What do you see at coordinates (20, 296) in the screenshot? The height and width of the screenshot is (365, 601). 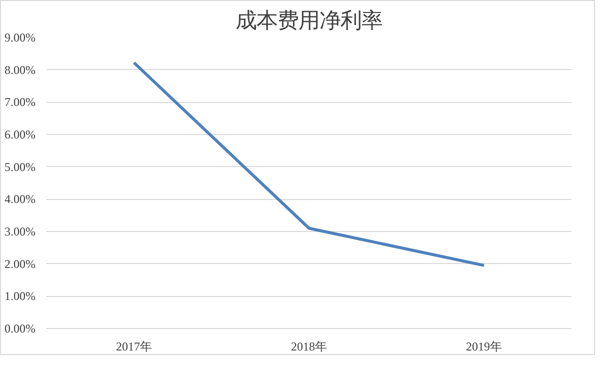 I see `y-tick-label: 1.00%` at bounding box center [20, 296].